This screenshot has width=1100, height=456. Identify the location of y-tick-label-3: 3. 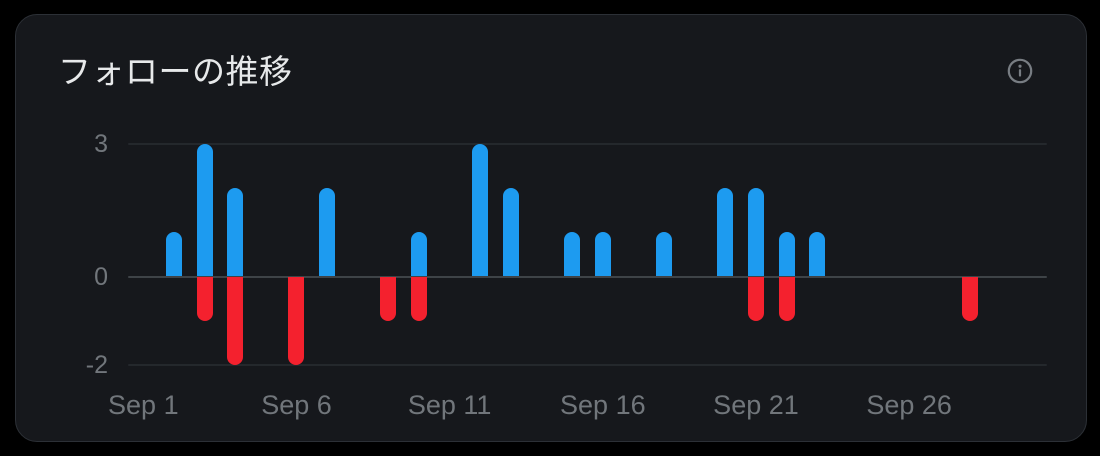
(101, 143).